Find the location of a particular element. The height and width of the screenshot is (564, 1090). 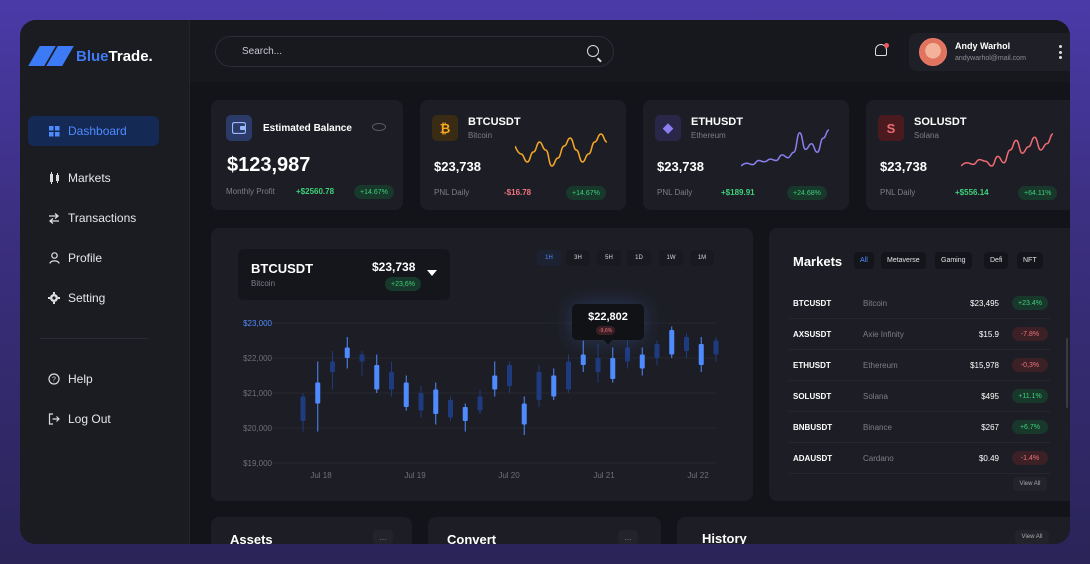

timeframe-3h: 3H is located at coordinates (578, 258).